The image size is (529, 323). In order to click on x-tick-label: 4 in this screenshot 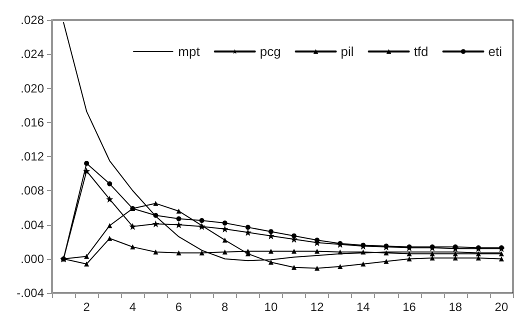, I will do `click(132, 307)`.